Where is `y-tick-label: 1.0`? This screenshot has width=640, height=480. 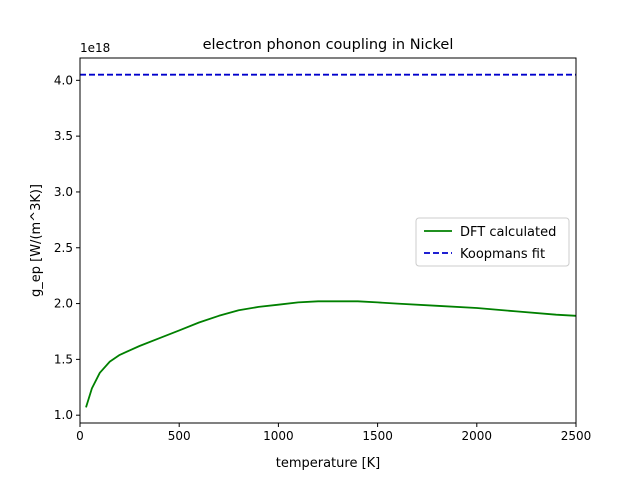
y-tick-label: 1.0 is located at coordinates (63, 415).